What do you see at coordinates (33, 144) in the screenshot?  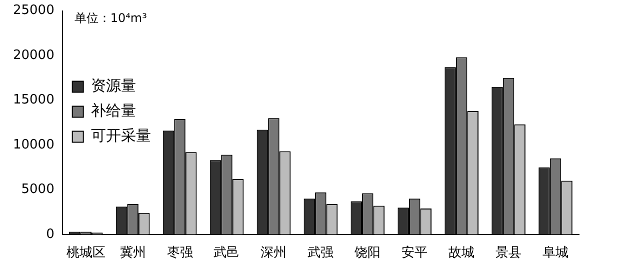 I see `y-tick-label: 10000` at bounding box center [33, 144].